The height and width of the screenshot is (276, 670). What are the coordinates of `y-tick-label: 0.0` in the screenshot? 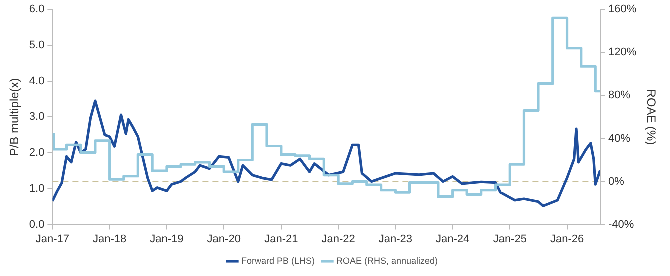 It's located at (37, 224).